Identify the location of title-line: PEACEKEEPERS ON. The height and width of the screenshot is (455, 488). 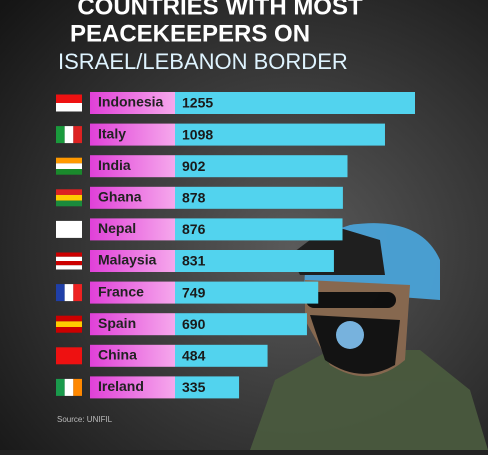
(190, 33).